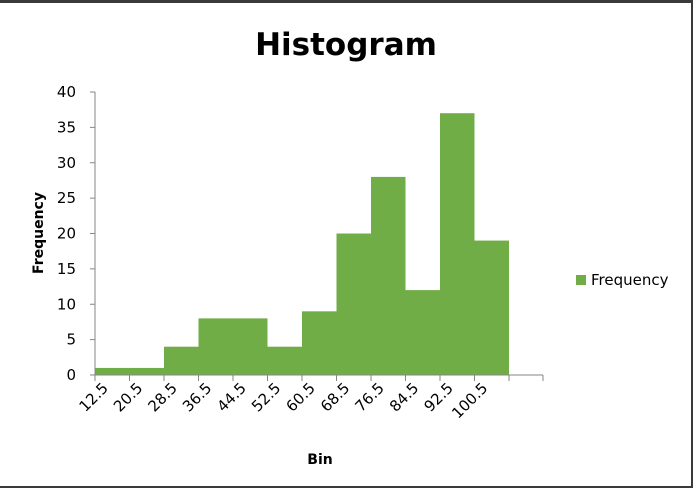 Image resolution: width=693 pixels, height=495 pixels. I want to click on x-tick-label: 36.5, so click(197, 397).